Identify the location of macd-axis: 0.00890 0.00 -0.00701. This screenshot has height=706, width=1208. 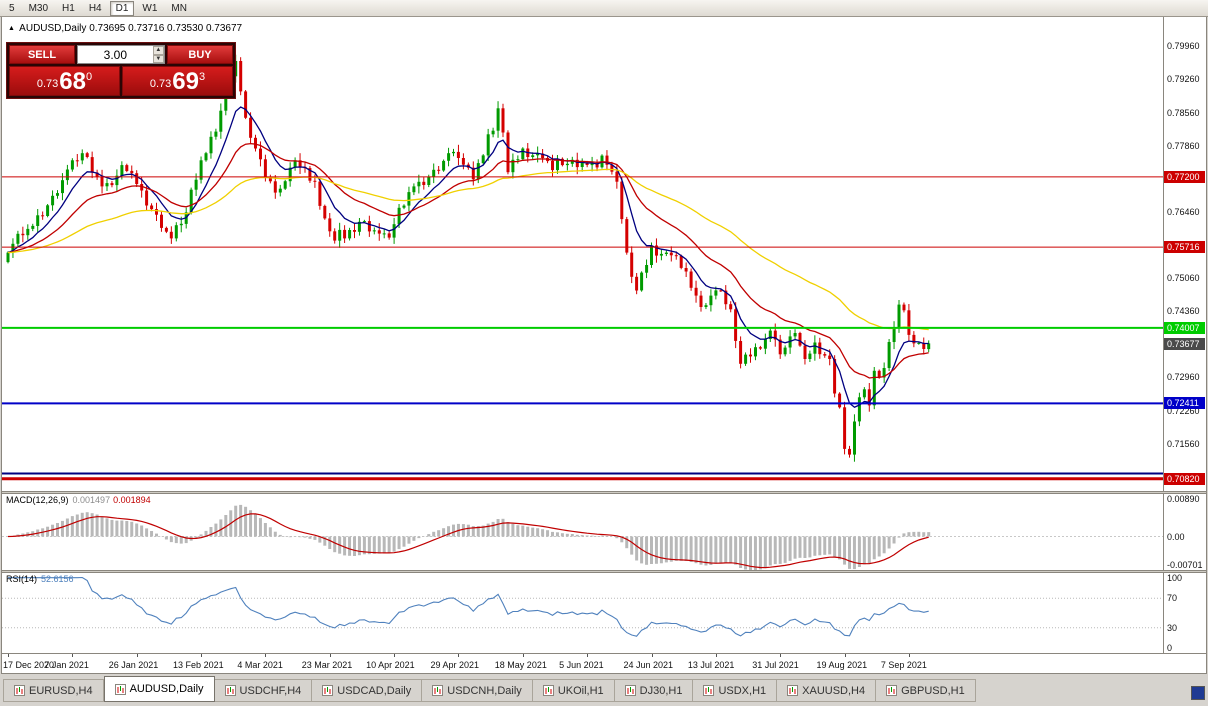
(1185, 532).